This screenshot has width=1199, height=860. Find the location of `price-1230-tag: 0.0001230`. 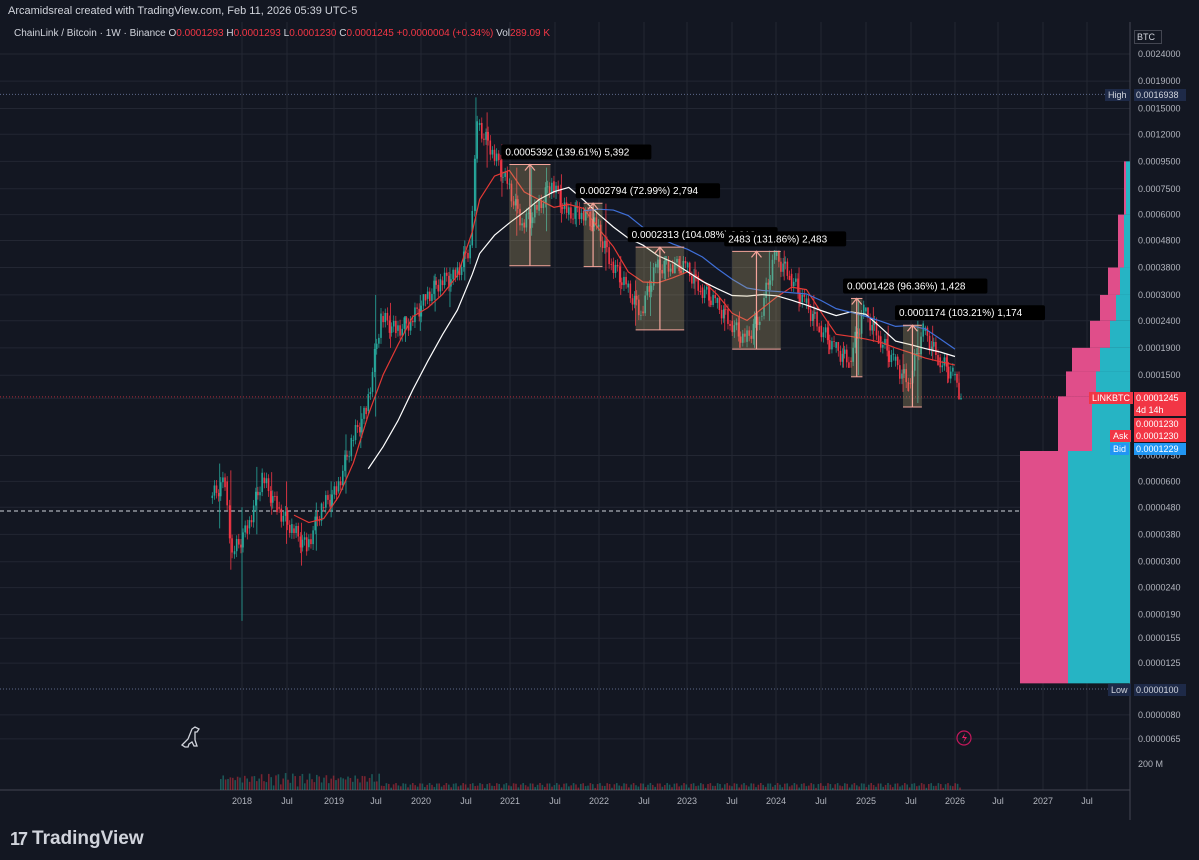

price-1230-tag: 0.0001230 is located at coordinates (1160, 424).